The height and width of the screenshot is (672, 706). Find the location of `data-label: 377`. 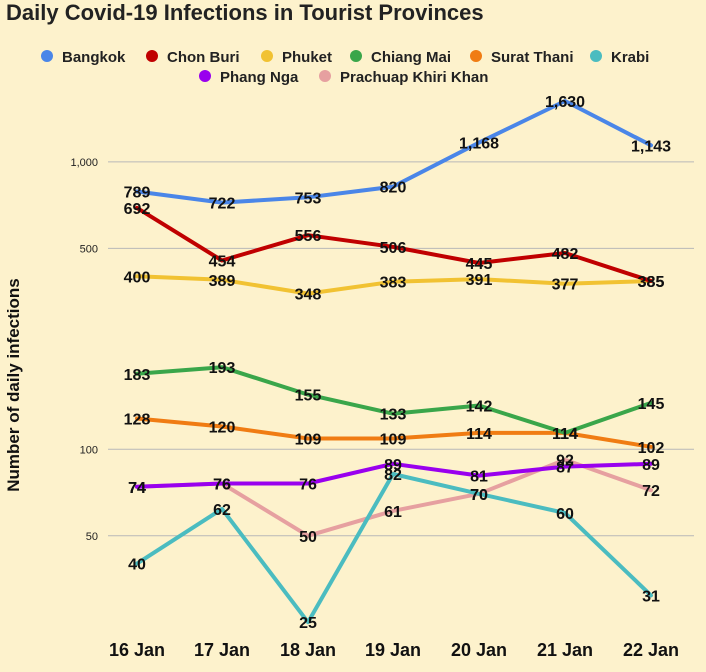

data-label: 377 is located at coordinates (565, 285).